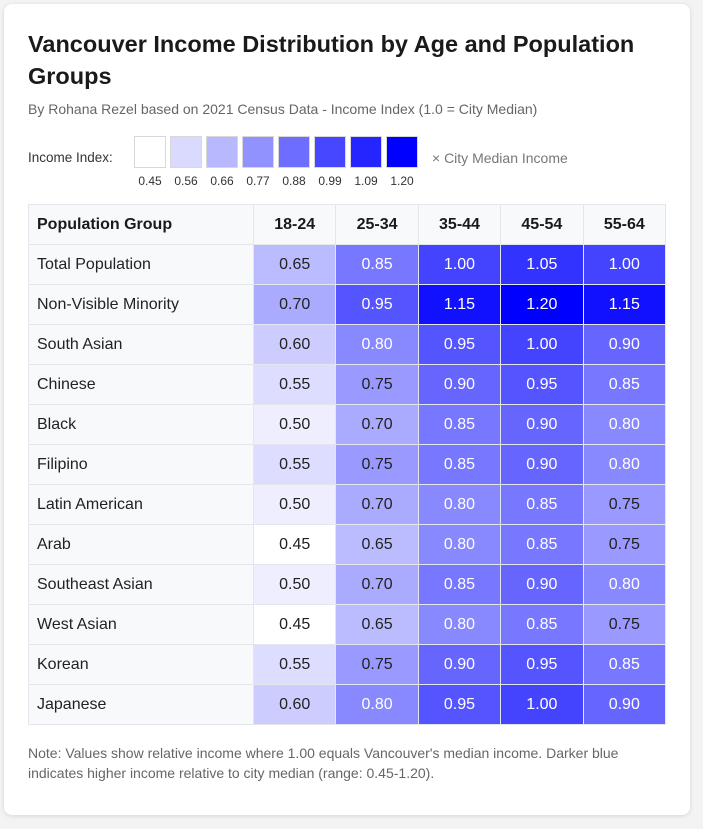 The image size is (703, 829). Describe the element at coordinates (294, 464) in the screenshot. I see `heatmap-cell: 0.55` at that location.